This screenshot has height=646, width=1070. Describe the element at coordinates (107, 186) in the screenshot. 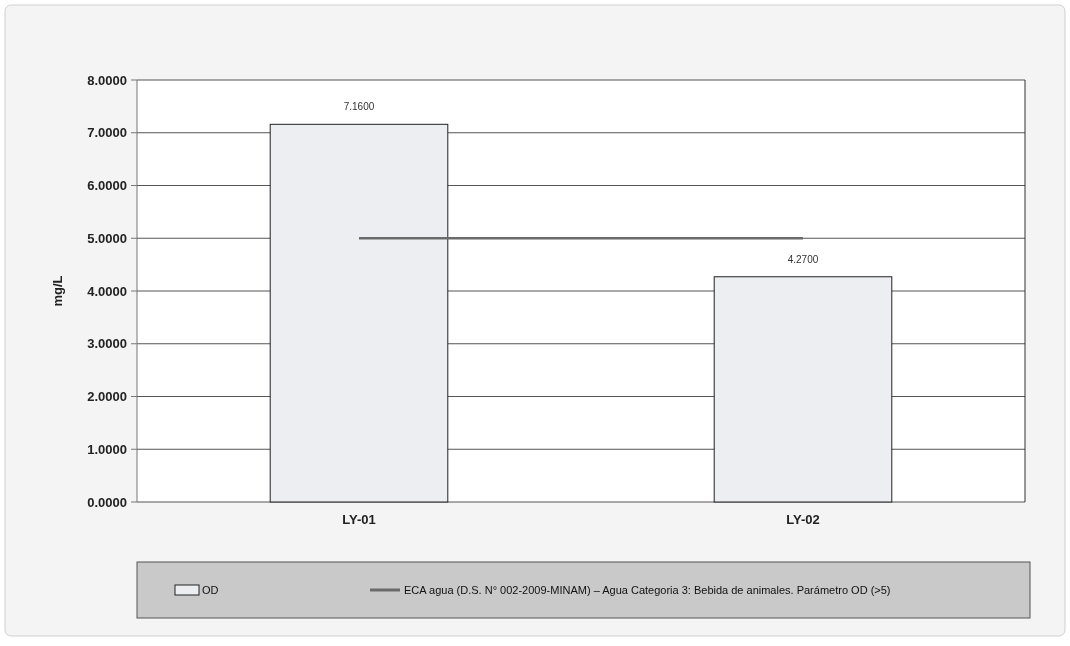

I see `y-tick-label: 6.0000` at that location.